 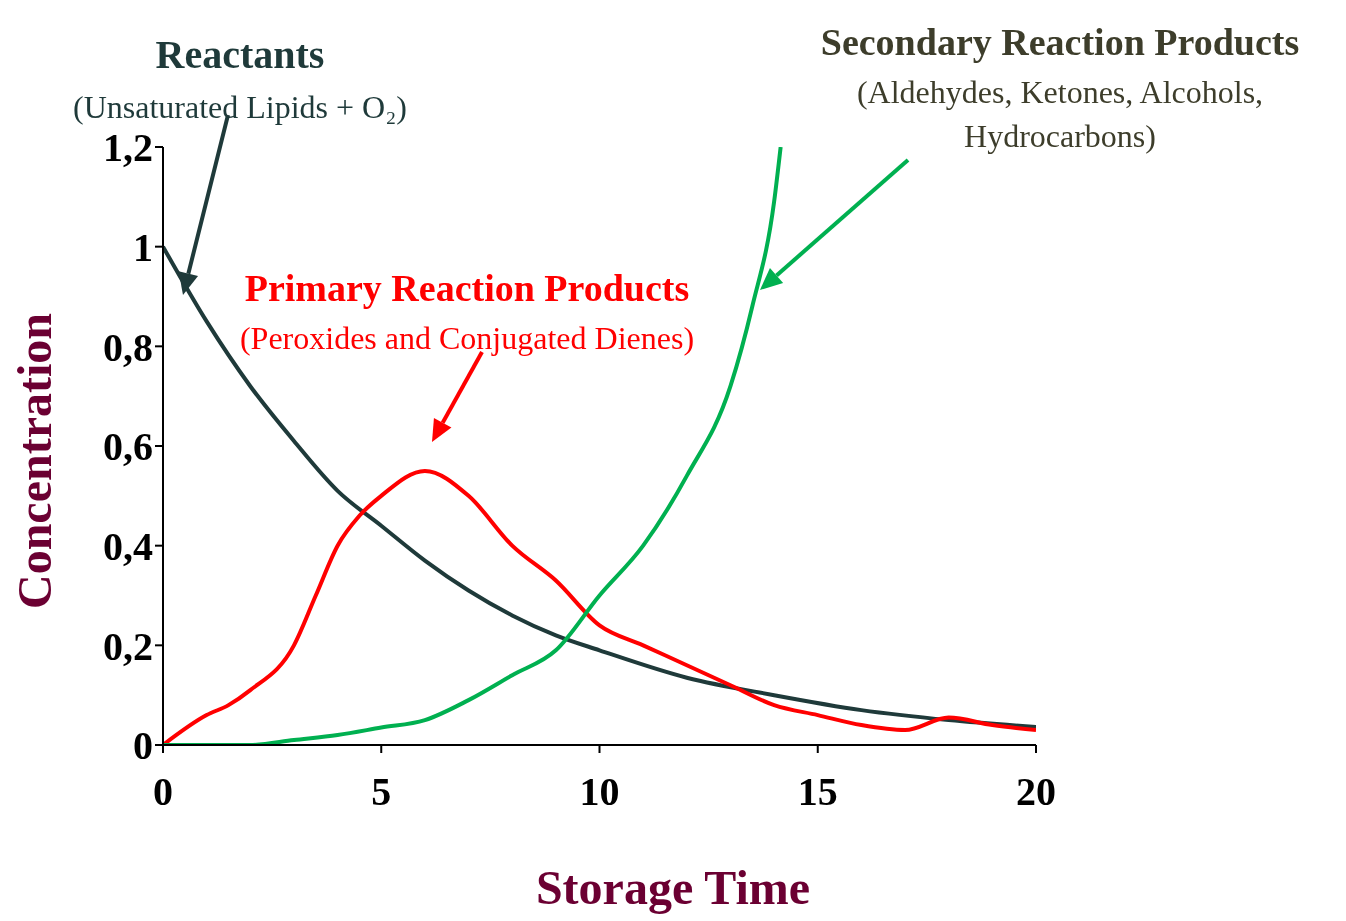 What do you see at coordinates (673, 888) in the screenshot?
I see `x-axis-title: Storage Time` at bounding box center [673, 888].